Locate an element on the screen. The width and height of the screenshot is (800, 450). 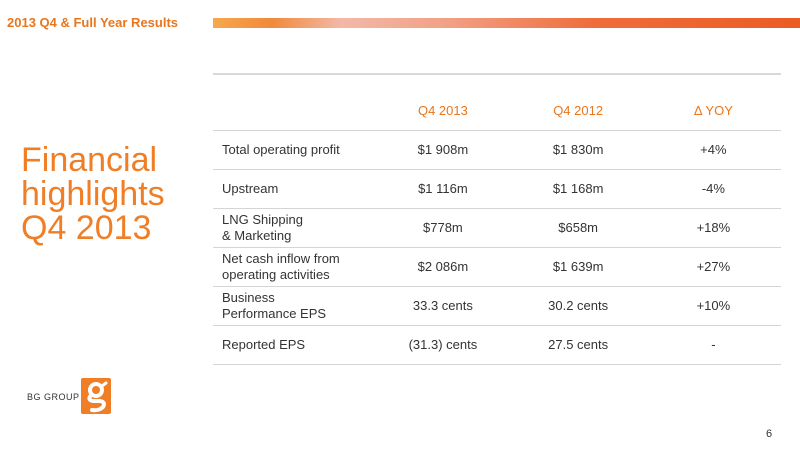
row-label-line: Total operating profit is located at coordinates (281, 149).